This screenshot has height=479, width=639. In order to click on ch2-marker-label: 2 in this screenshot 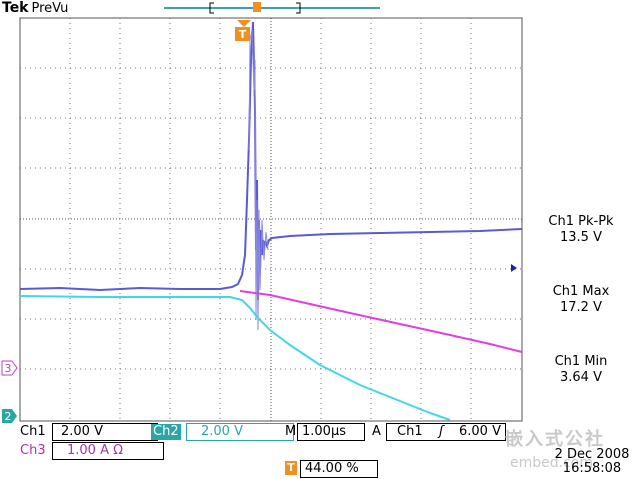, I will do `click(8, 416)`.